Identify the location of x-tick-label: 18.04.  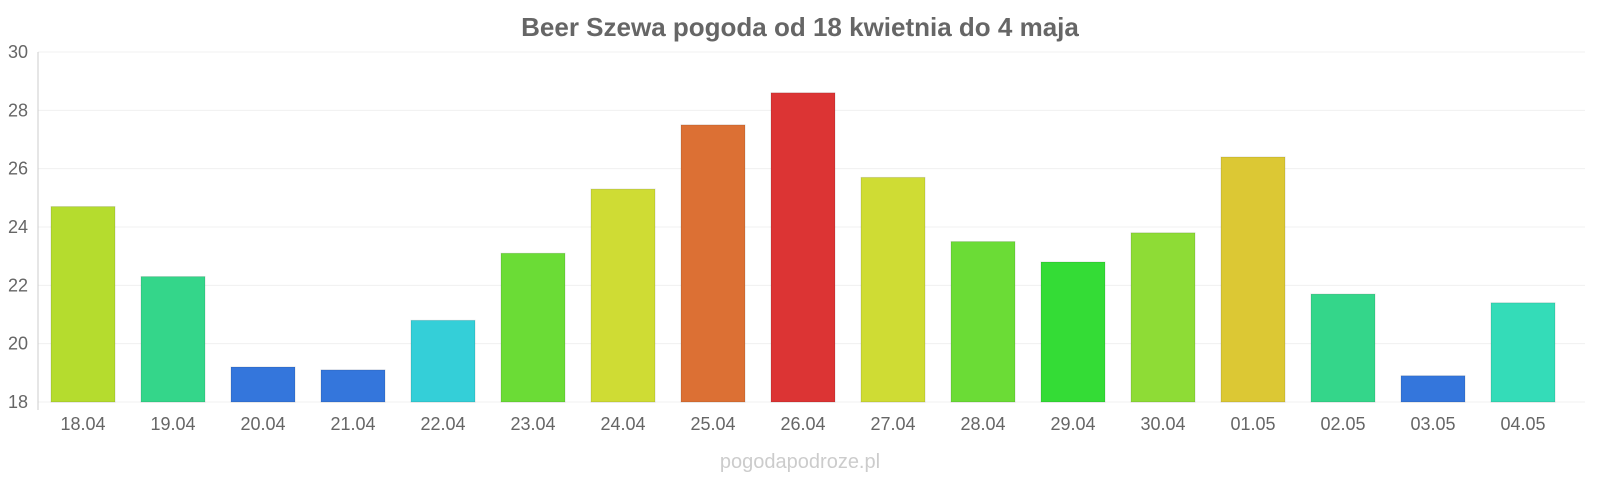
(82, 424).